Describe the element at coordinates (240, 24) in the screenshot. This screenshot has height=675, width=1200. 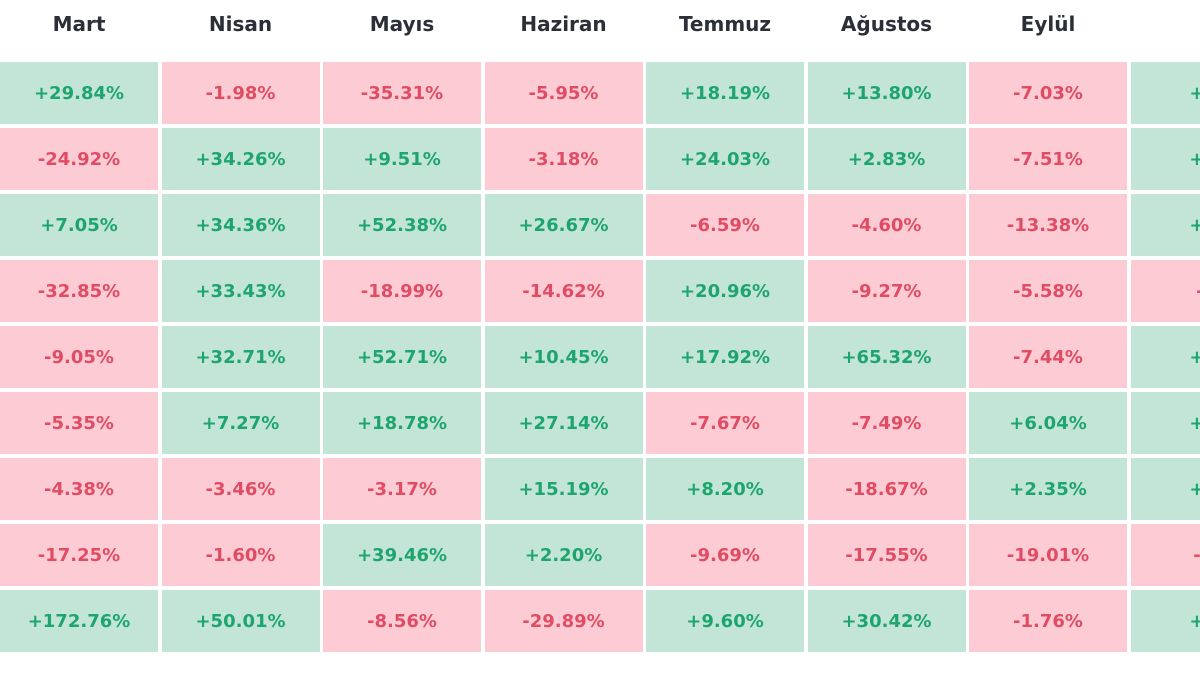
I see `column-header: Nisan` at that location.